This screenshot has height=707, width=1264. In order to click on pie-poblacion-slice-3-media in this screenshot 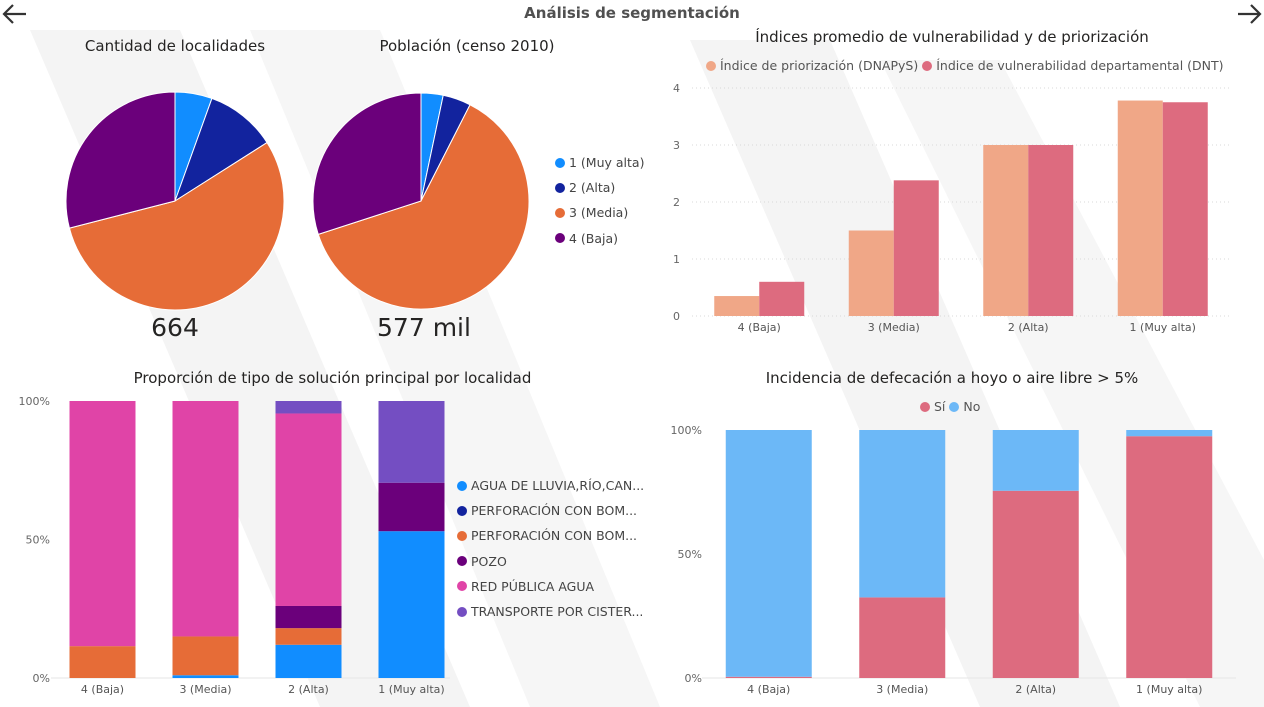, I will do `click(423, 207)`.